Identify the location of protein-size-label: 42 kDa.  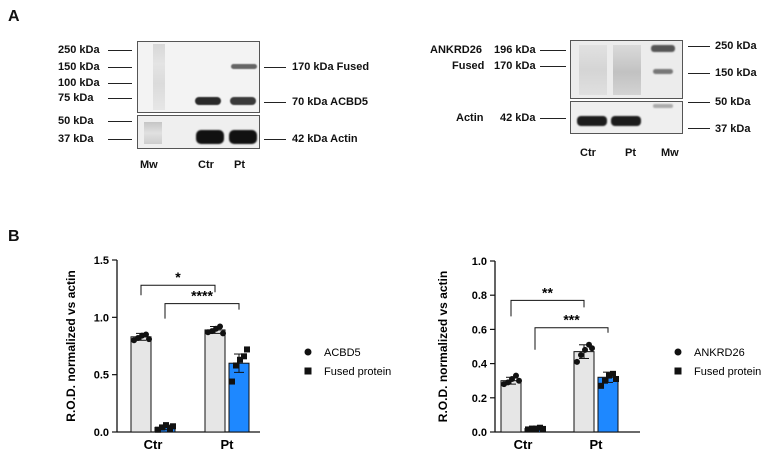
(518, 118).